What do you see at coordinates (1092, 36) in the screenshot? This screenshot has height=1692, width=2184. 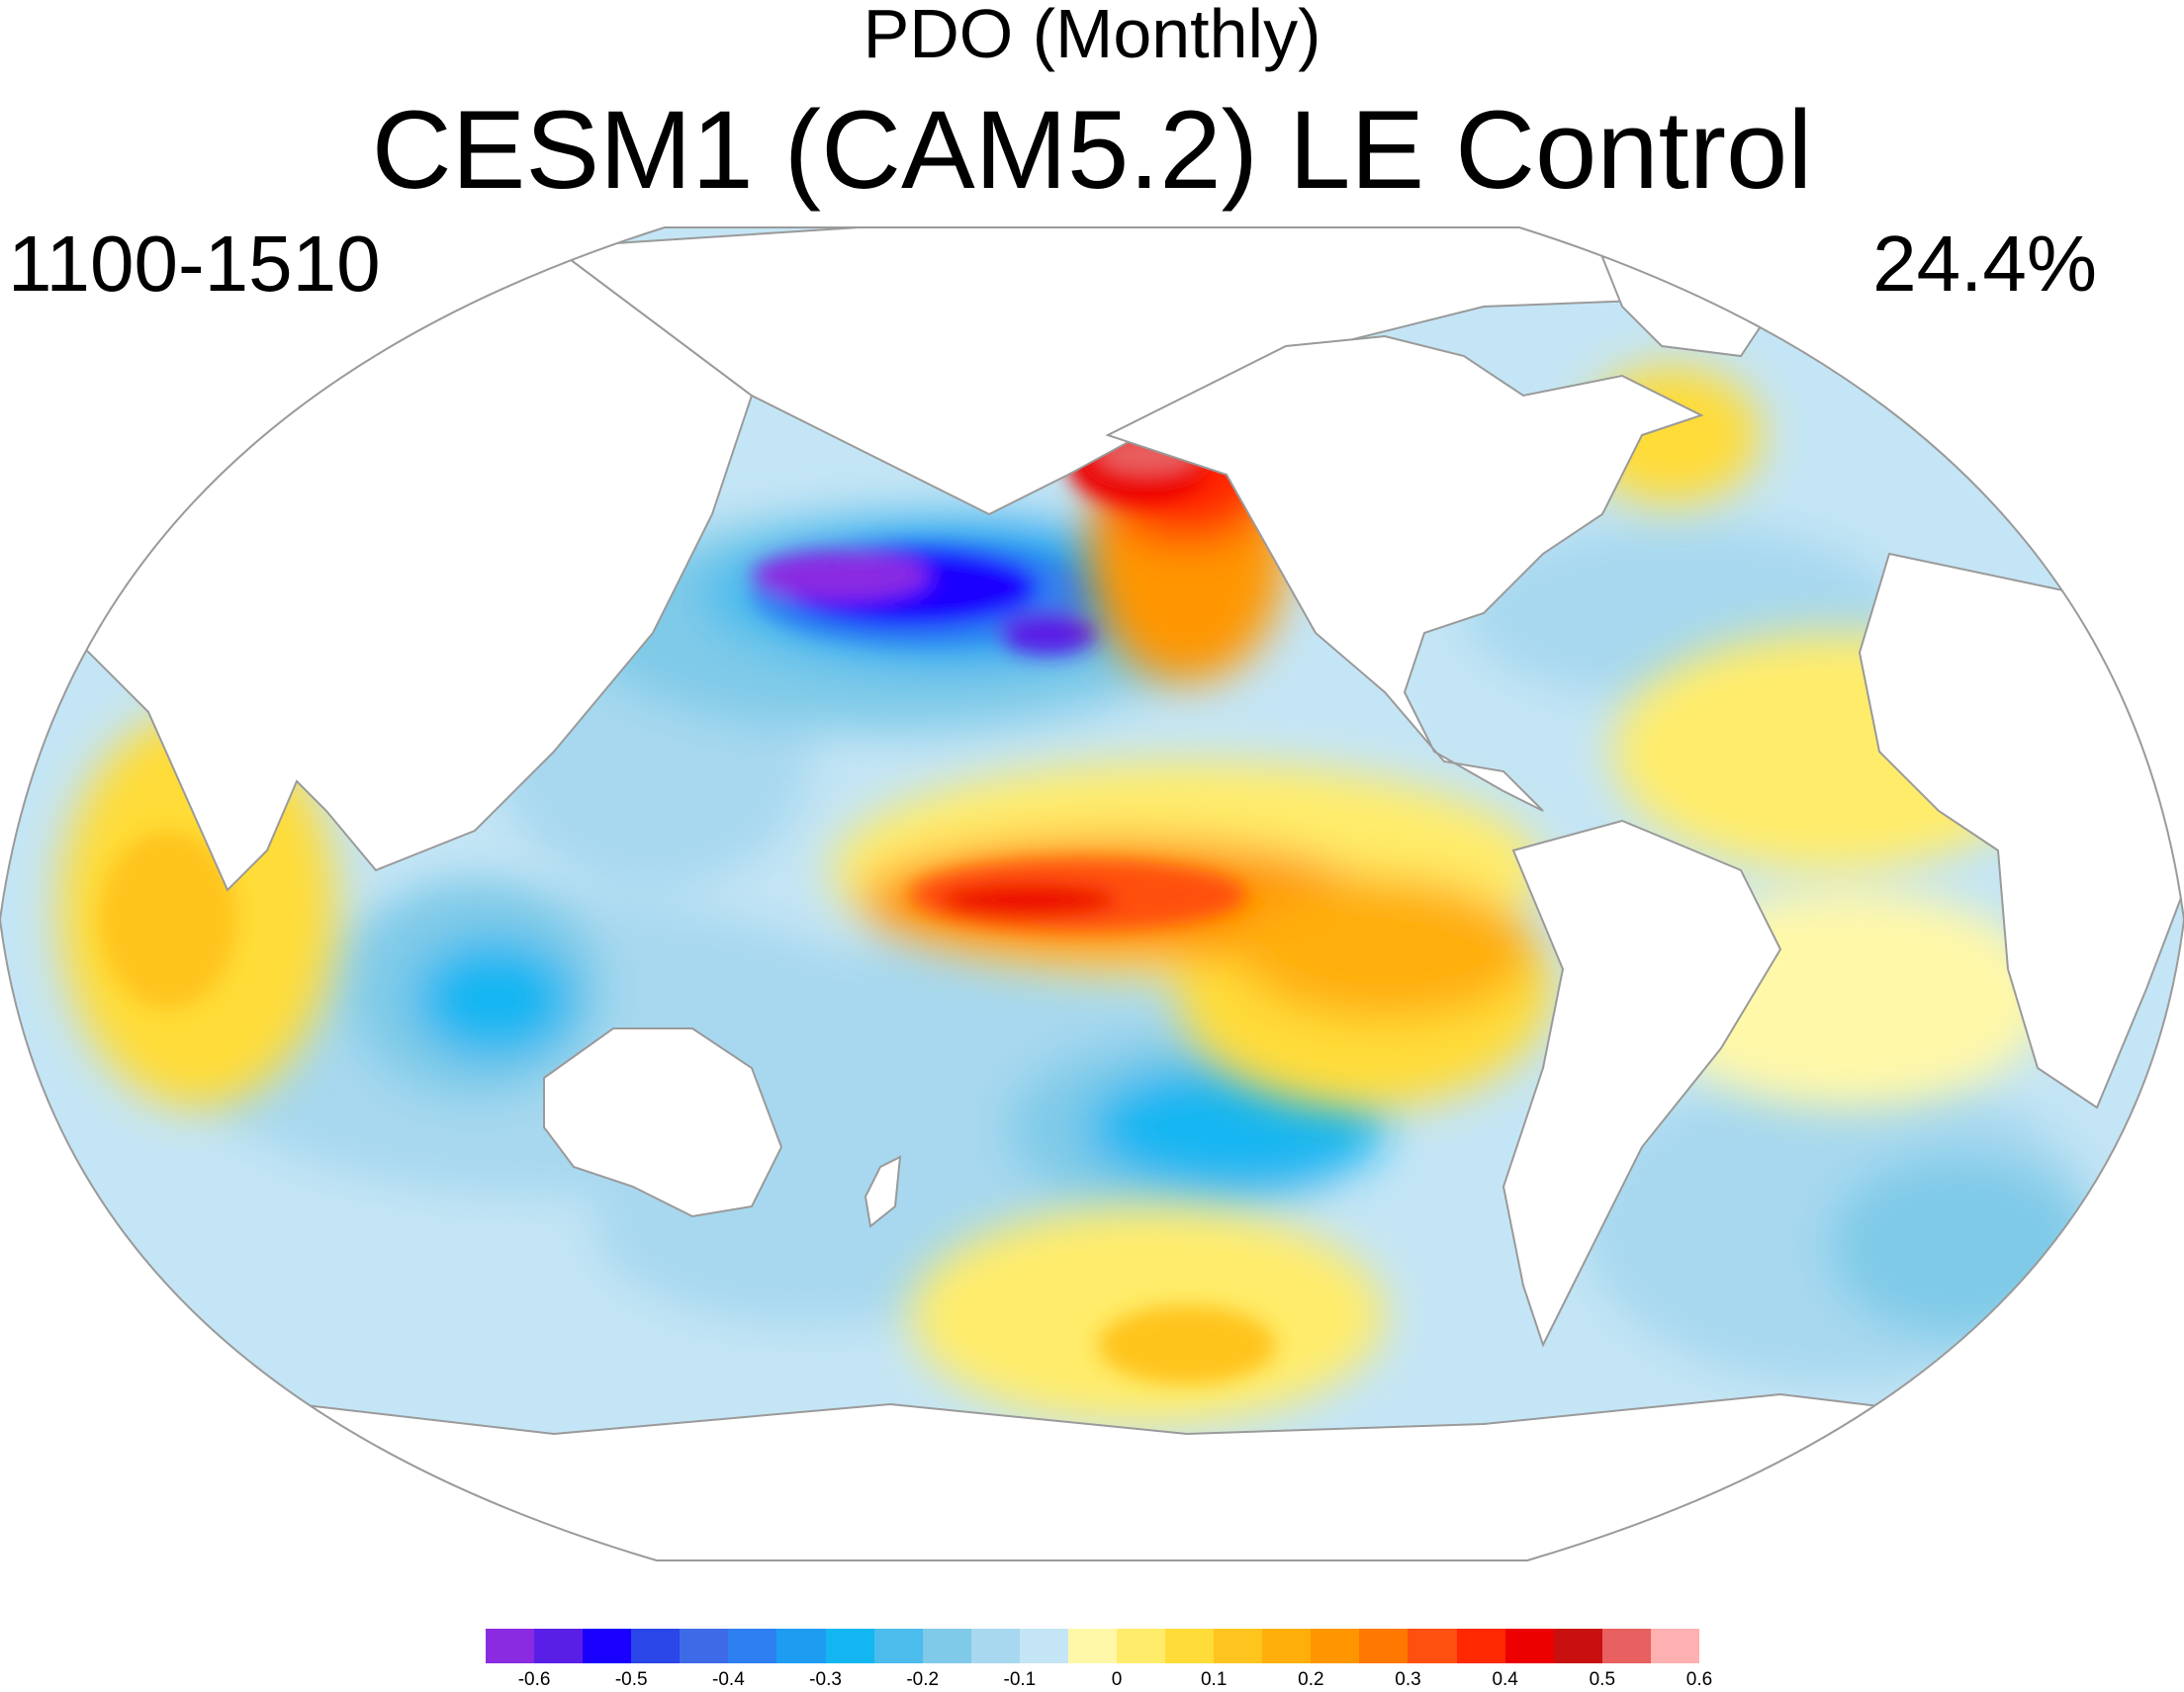 I see `map-subtitle: PDO (Monthly)` at bounding box center [1092, 36].